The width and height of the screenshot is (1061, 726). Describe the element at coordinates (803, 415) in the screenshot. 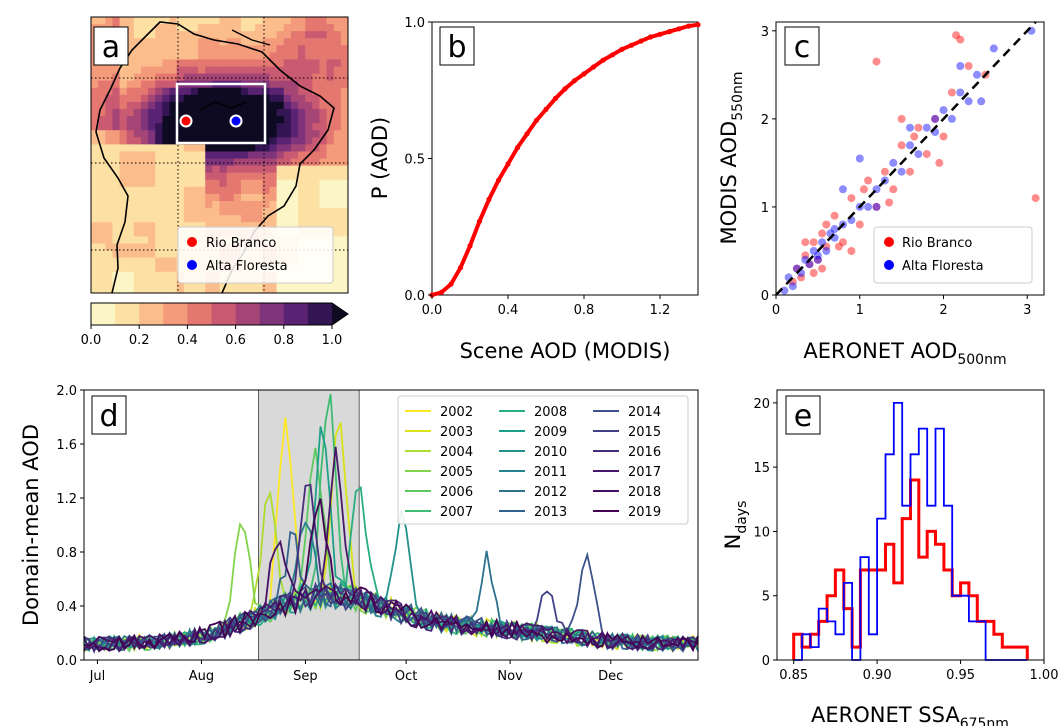

I see `panel-e-label-box` at that location.